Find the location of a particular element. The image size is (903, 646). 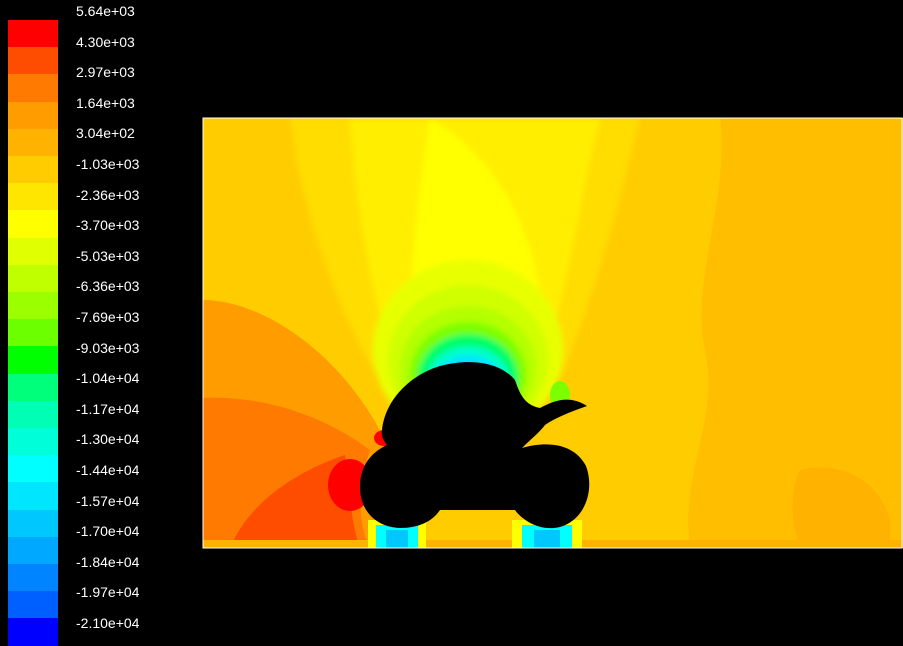

colorbar-label: -1.44e+04 is located at coordinates (108, 470).